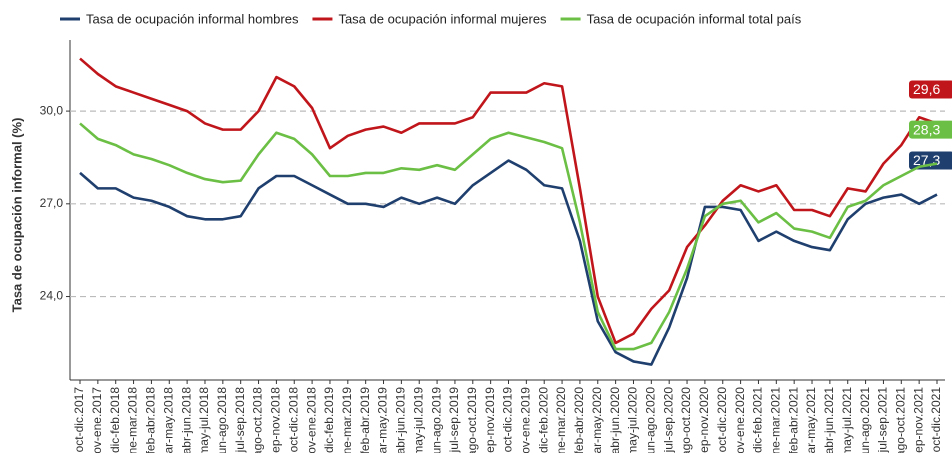  Describe the element at coordinates (311, 420) in the screenshot. I see `x-tick-label: nov-ene.2018` at that location.